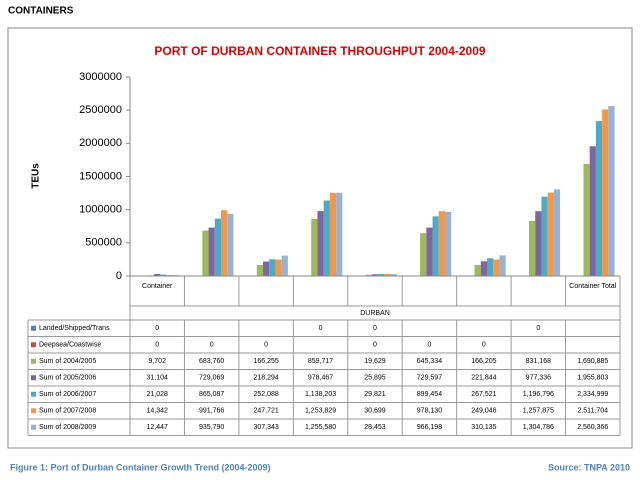 This screenshot has width=640, height=480. Describe the element at coordinates (265, 427) in the screenshot. I see `table-value: 307,343` at that location.